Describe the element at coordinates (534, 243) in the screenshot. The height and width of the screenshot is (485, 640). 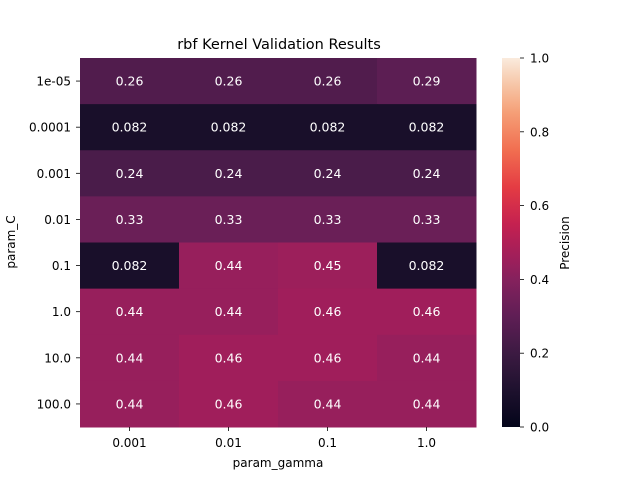
I see `colorbar-ticks: 0.0 0.2 0.4 0.6 0.8 1.0` at that location.